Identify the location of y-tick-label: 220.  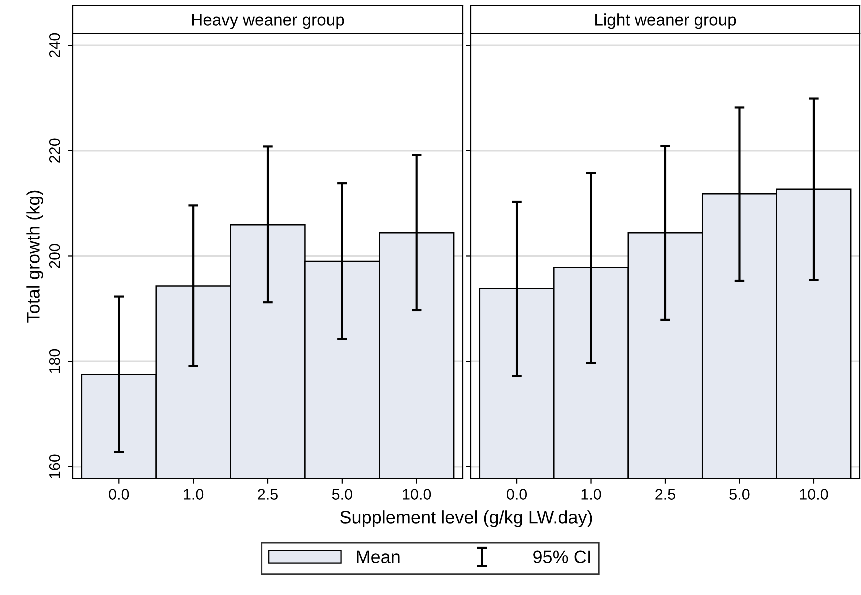
(54, 150).